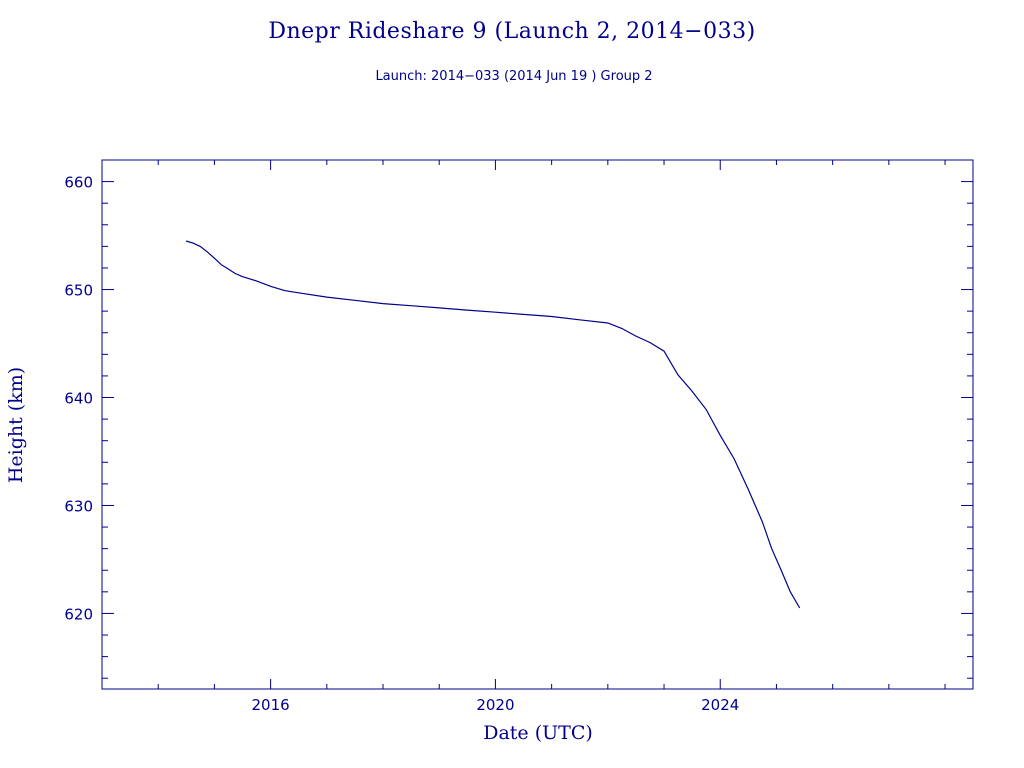 The width and height of the screenshot is (1024, 768). Describe the element at coordinates (495, 705) in the screenshot. I see `x-tick-label: 2020` at that location.